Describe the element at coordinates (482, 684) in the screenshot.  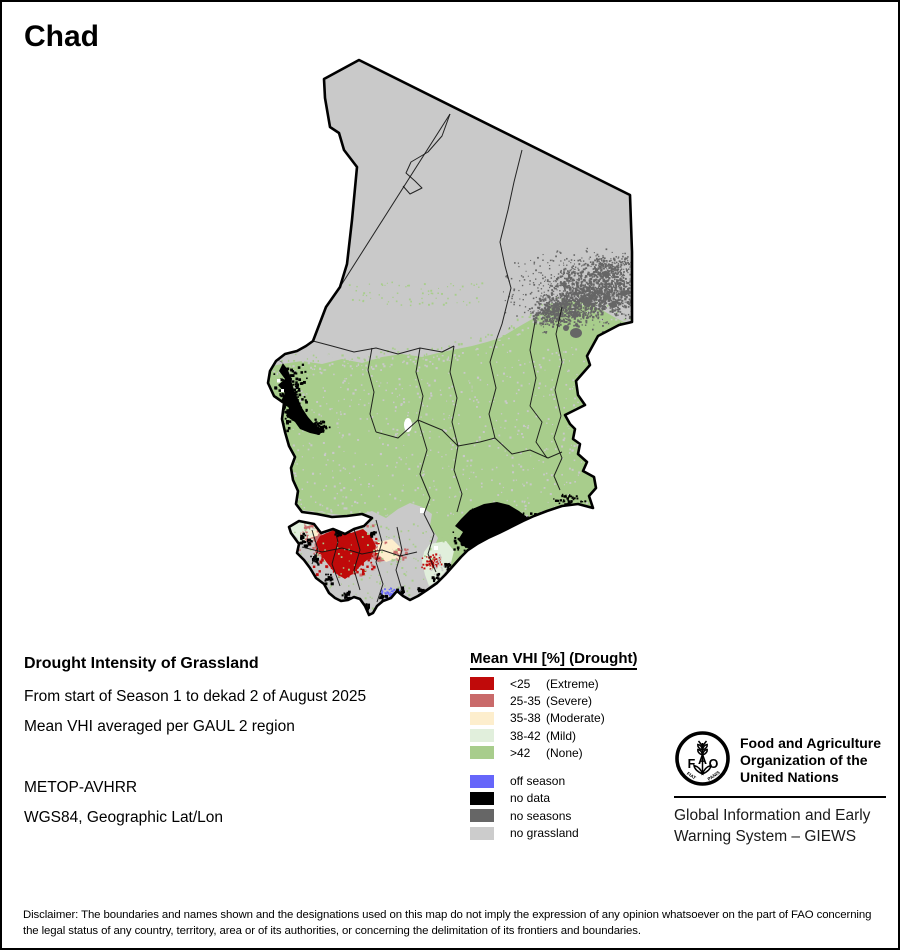
I see `legend-swatch-extreme` at that location.